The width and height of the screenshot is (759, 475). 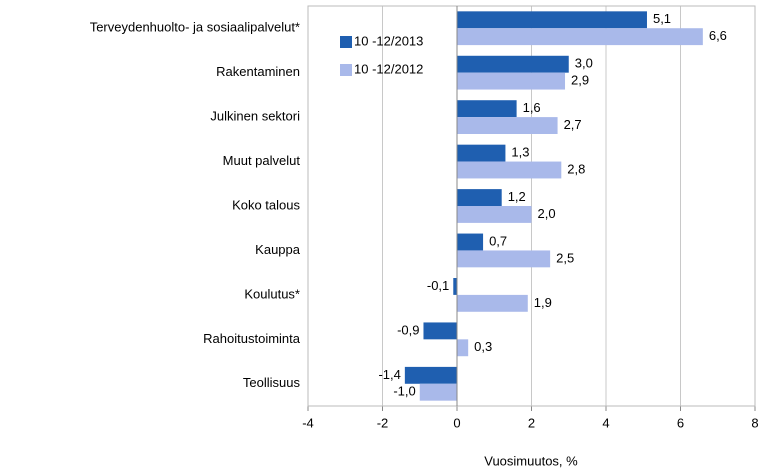 What do you see at coordinates (531, 422) in the screenshot?
I see `x-tick-label: 2` at bounding box center [531, 422].